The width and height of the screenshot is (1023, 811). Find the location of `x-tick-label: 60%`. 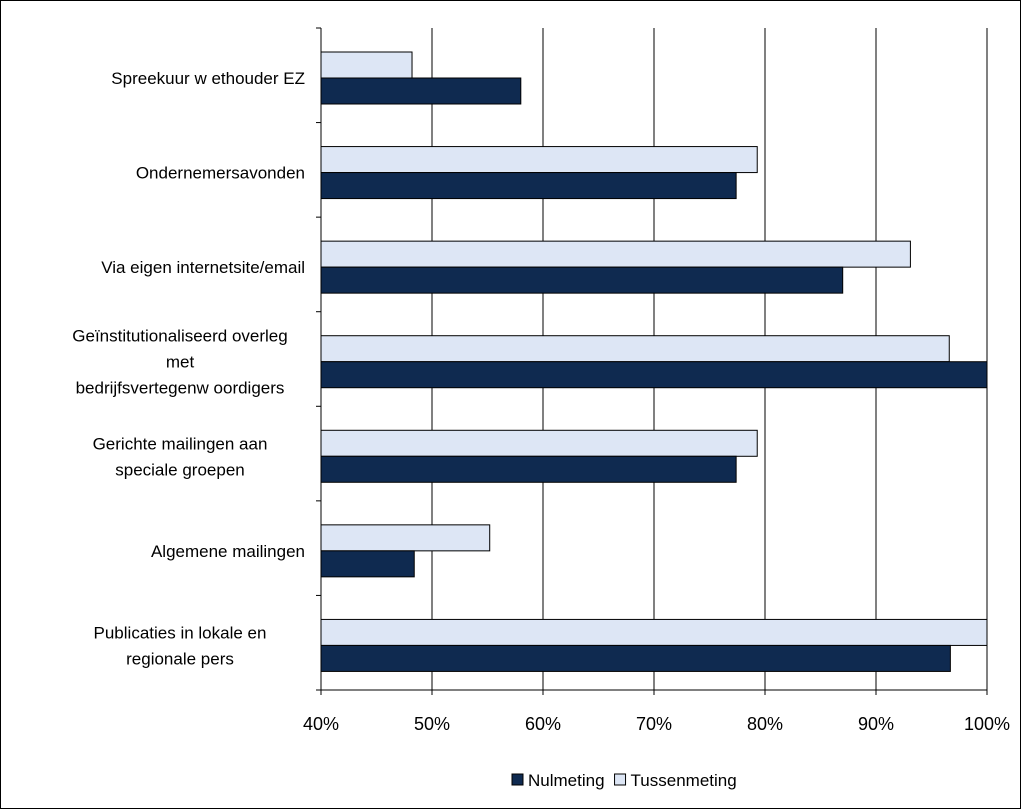

x-tick-label: 60% is located at coordinates (543, 724).